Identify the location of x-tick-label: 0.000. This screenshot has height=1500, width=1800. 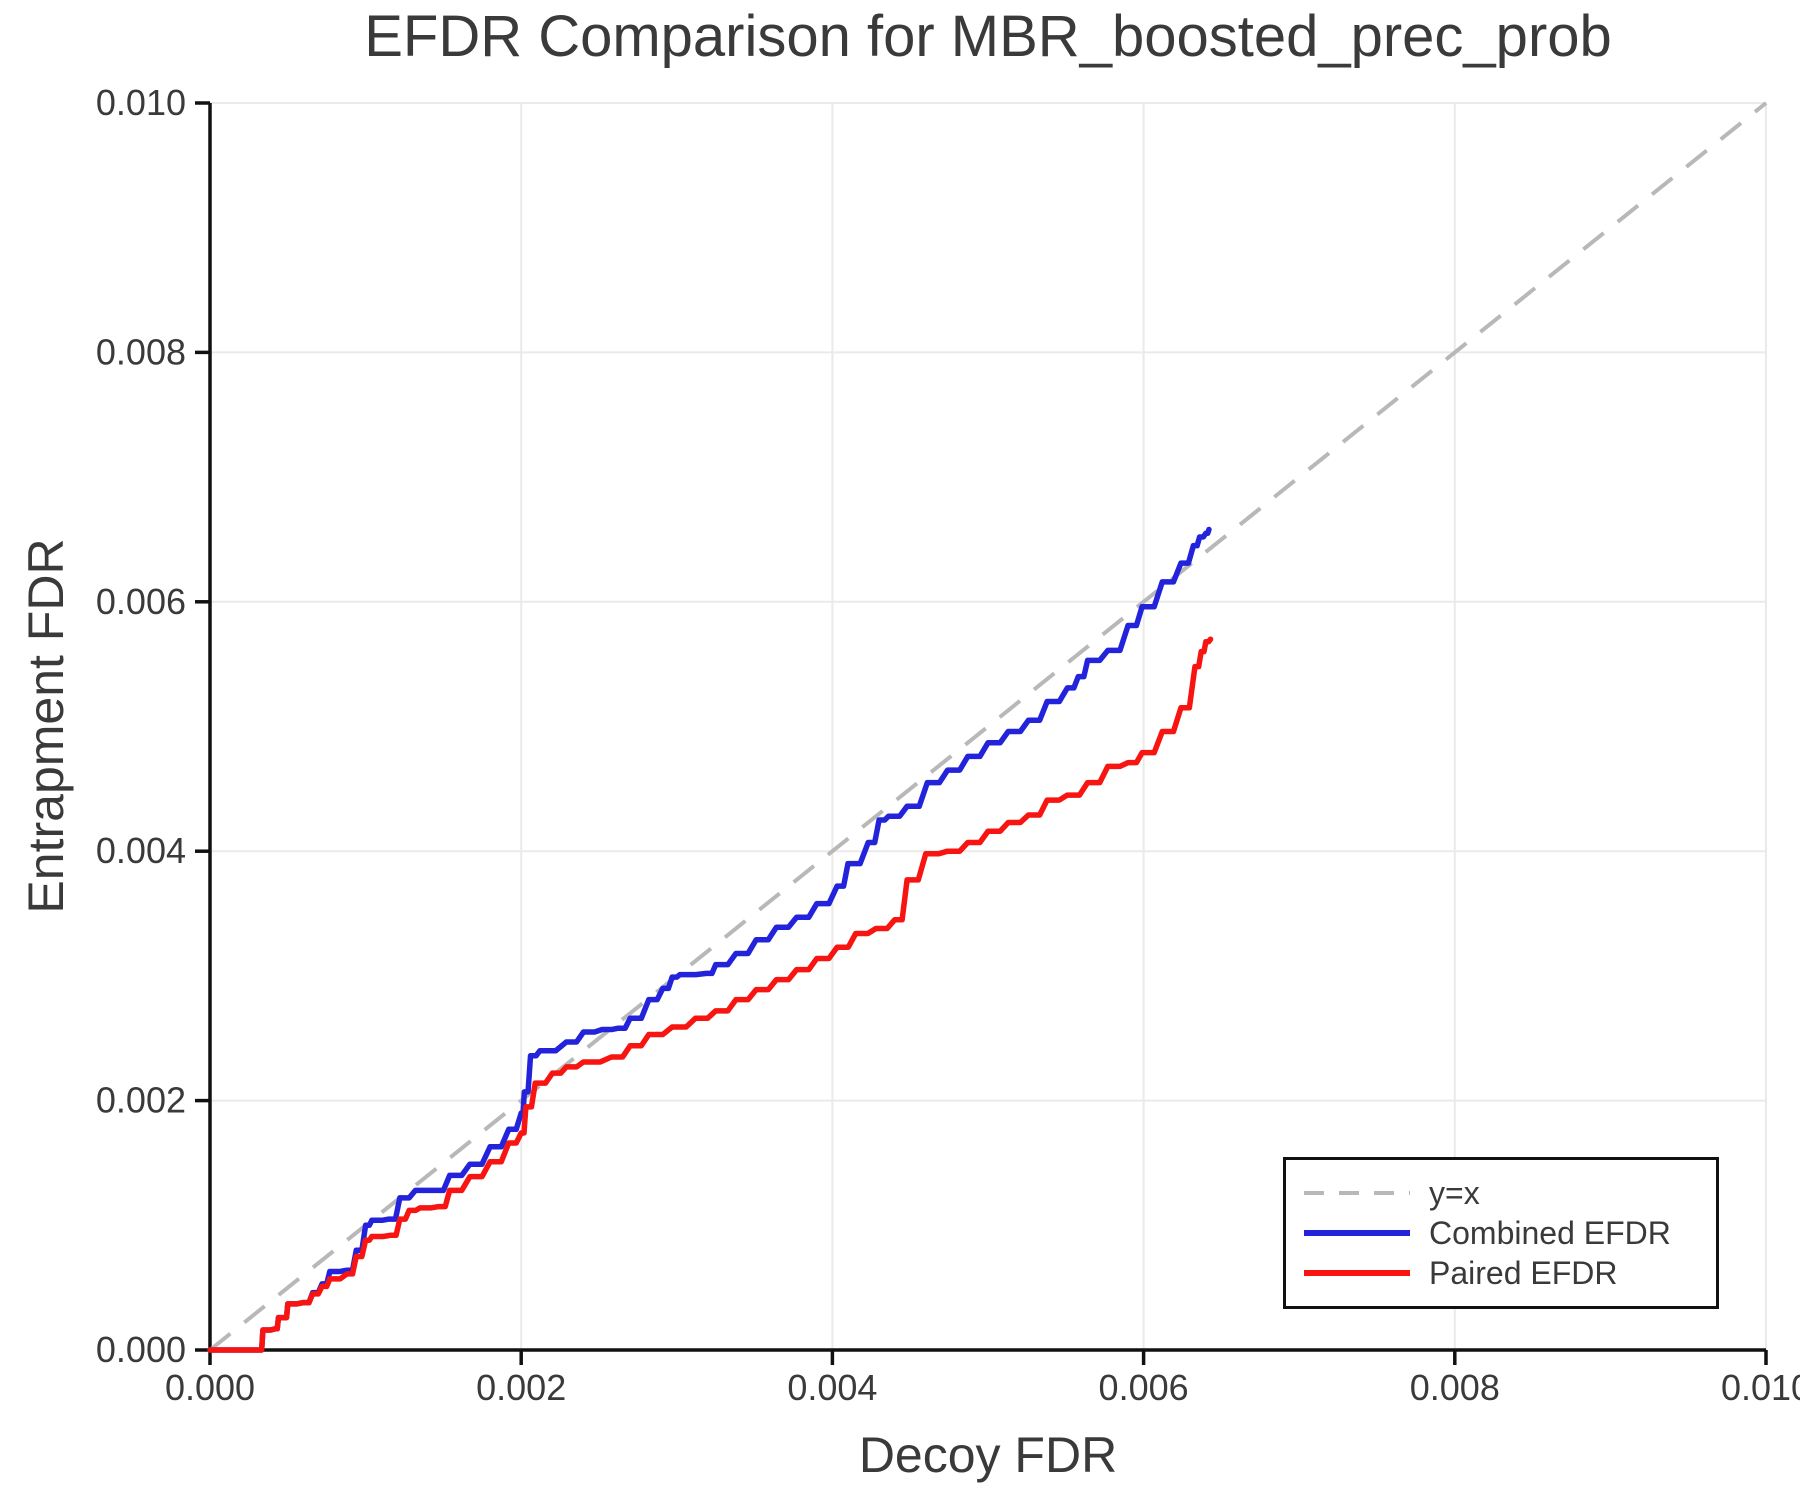
(210, 1387).